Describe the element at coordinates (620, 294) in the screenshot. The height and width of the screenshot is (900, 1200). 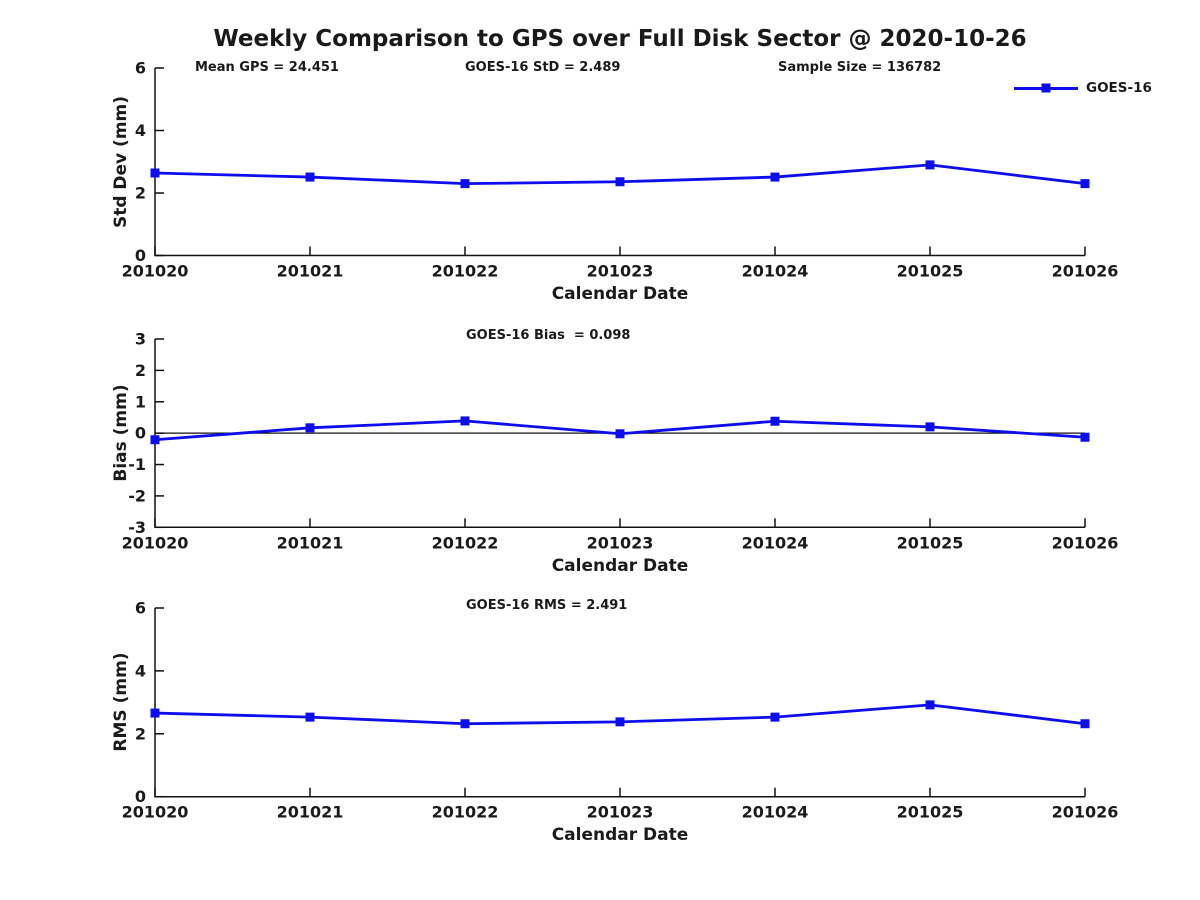
I see `x-axis-label-1: Calendar Date` at that location.